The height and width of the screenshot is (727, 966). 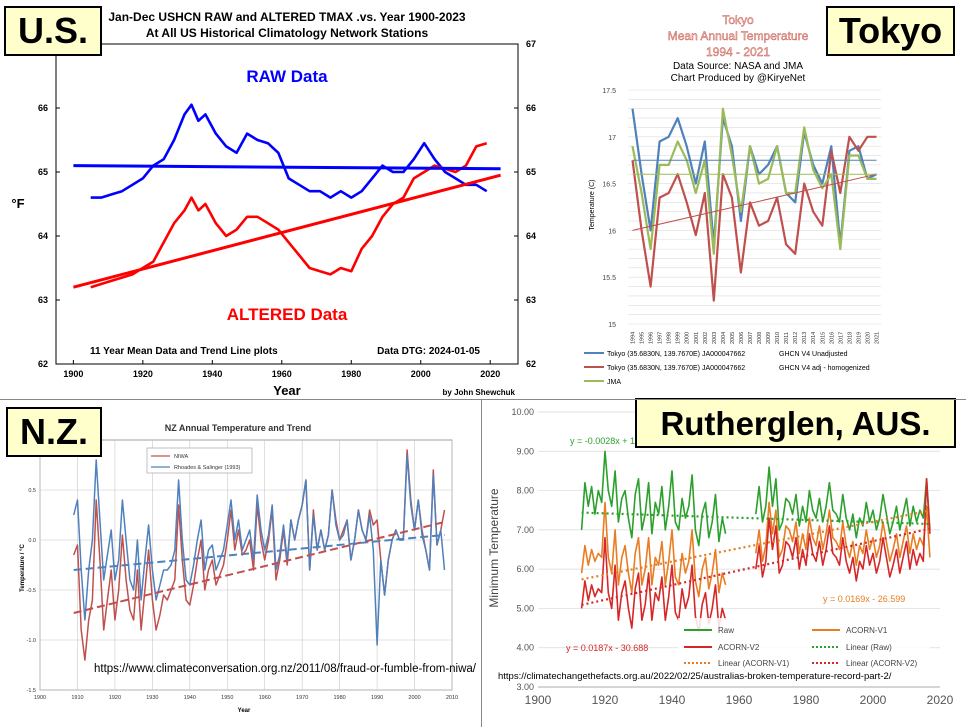 What do you see at coordinates (287, 167) in the screenshot?
I see `us-series-raw-trend` at bounding box center [287, 167].